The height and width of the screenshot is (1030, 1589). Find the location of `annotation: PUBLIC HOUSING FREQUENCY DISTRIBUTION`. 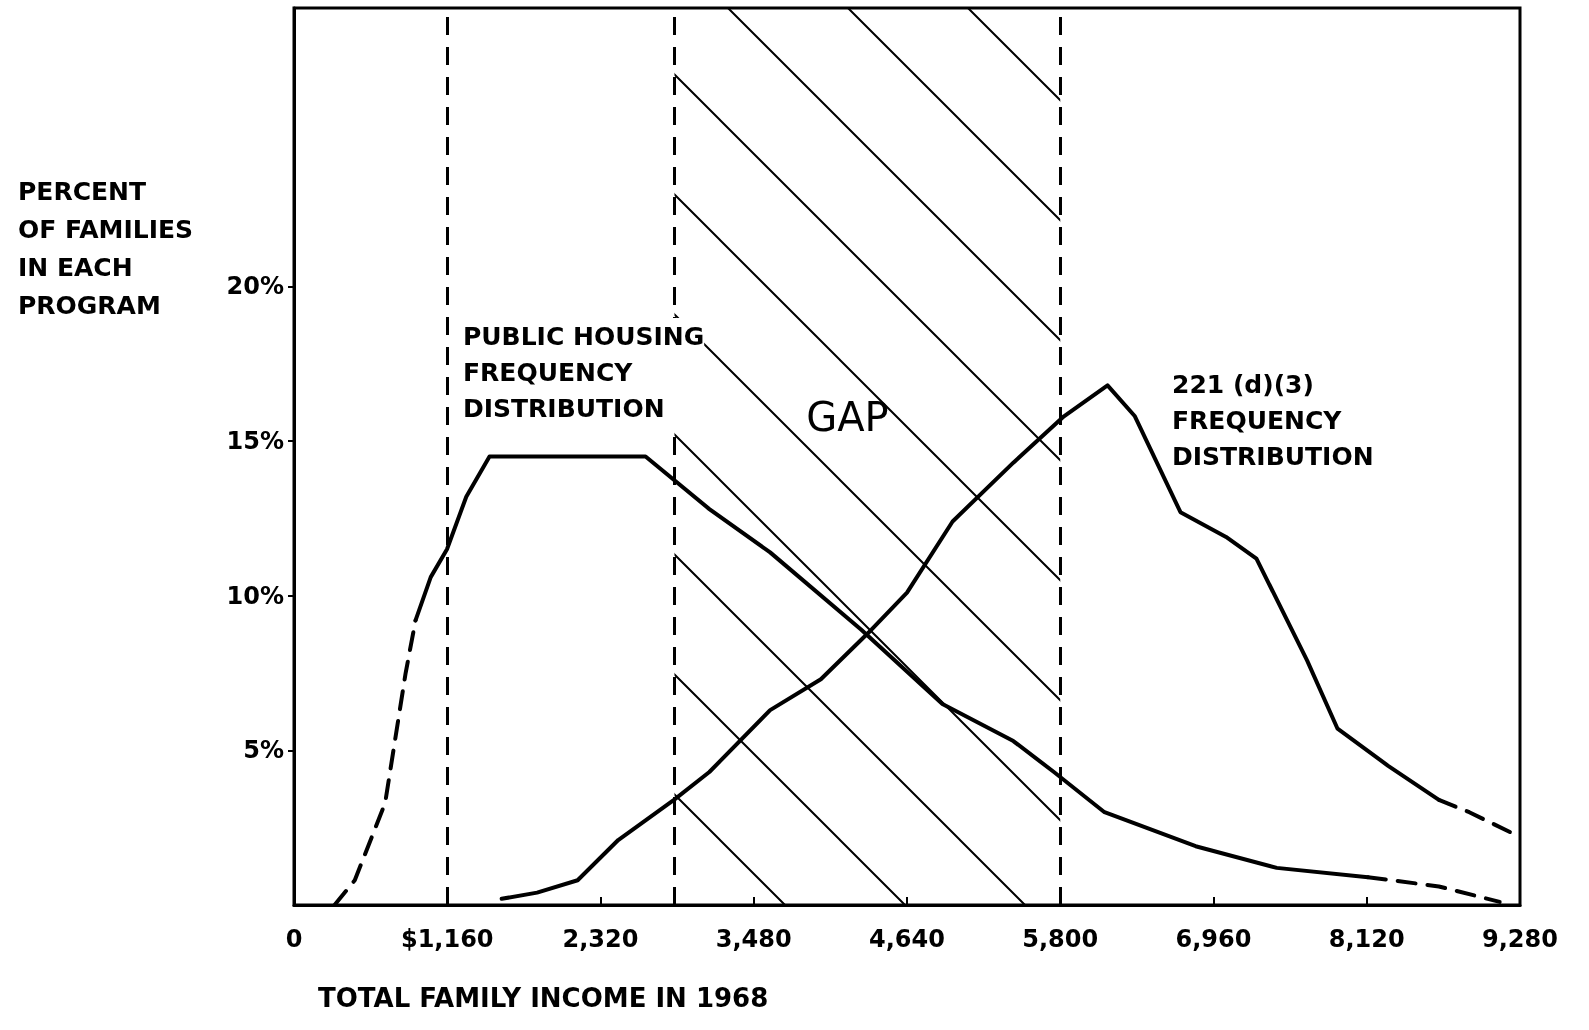

annotation: PUBLIC HOUSING FREQUENCY DISTRIBUTION is located at coordinates (584, 372).